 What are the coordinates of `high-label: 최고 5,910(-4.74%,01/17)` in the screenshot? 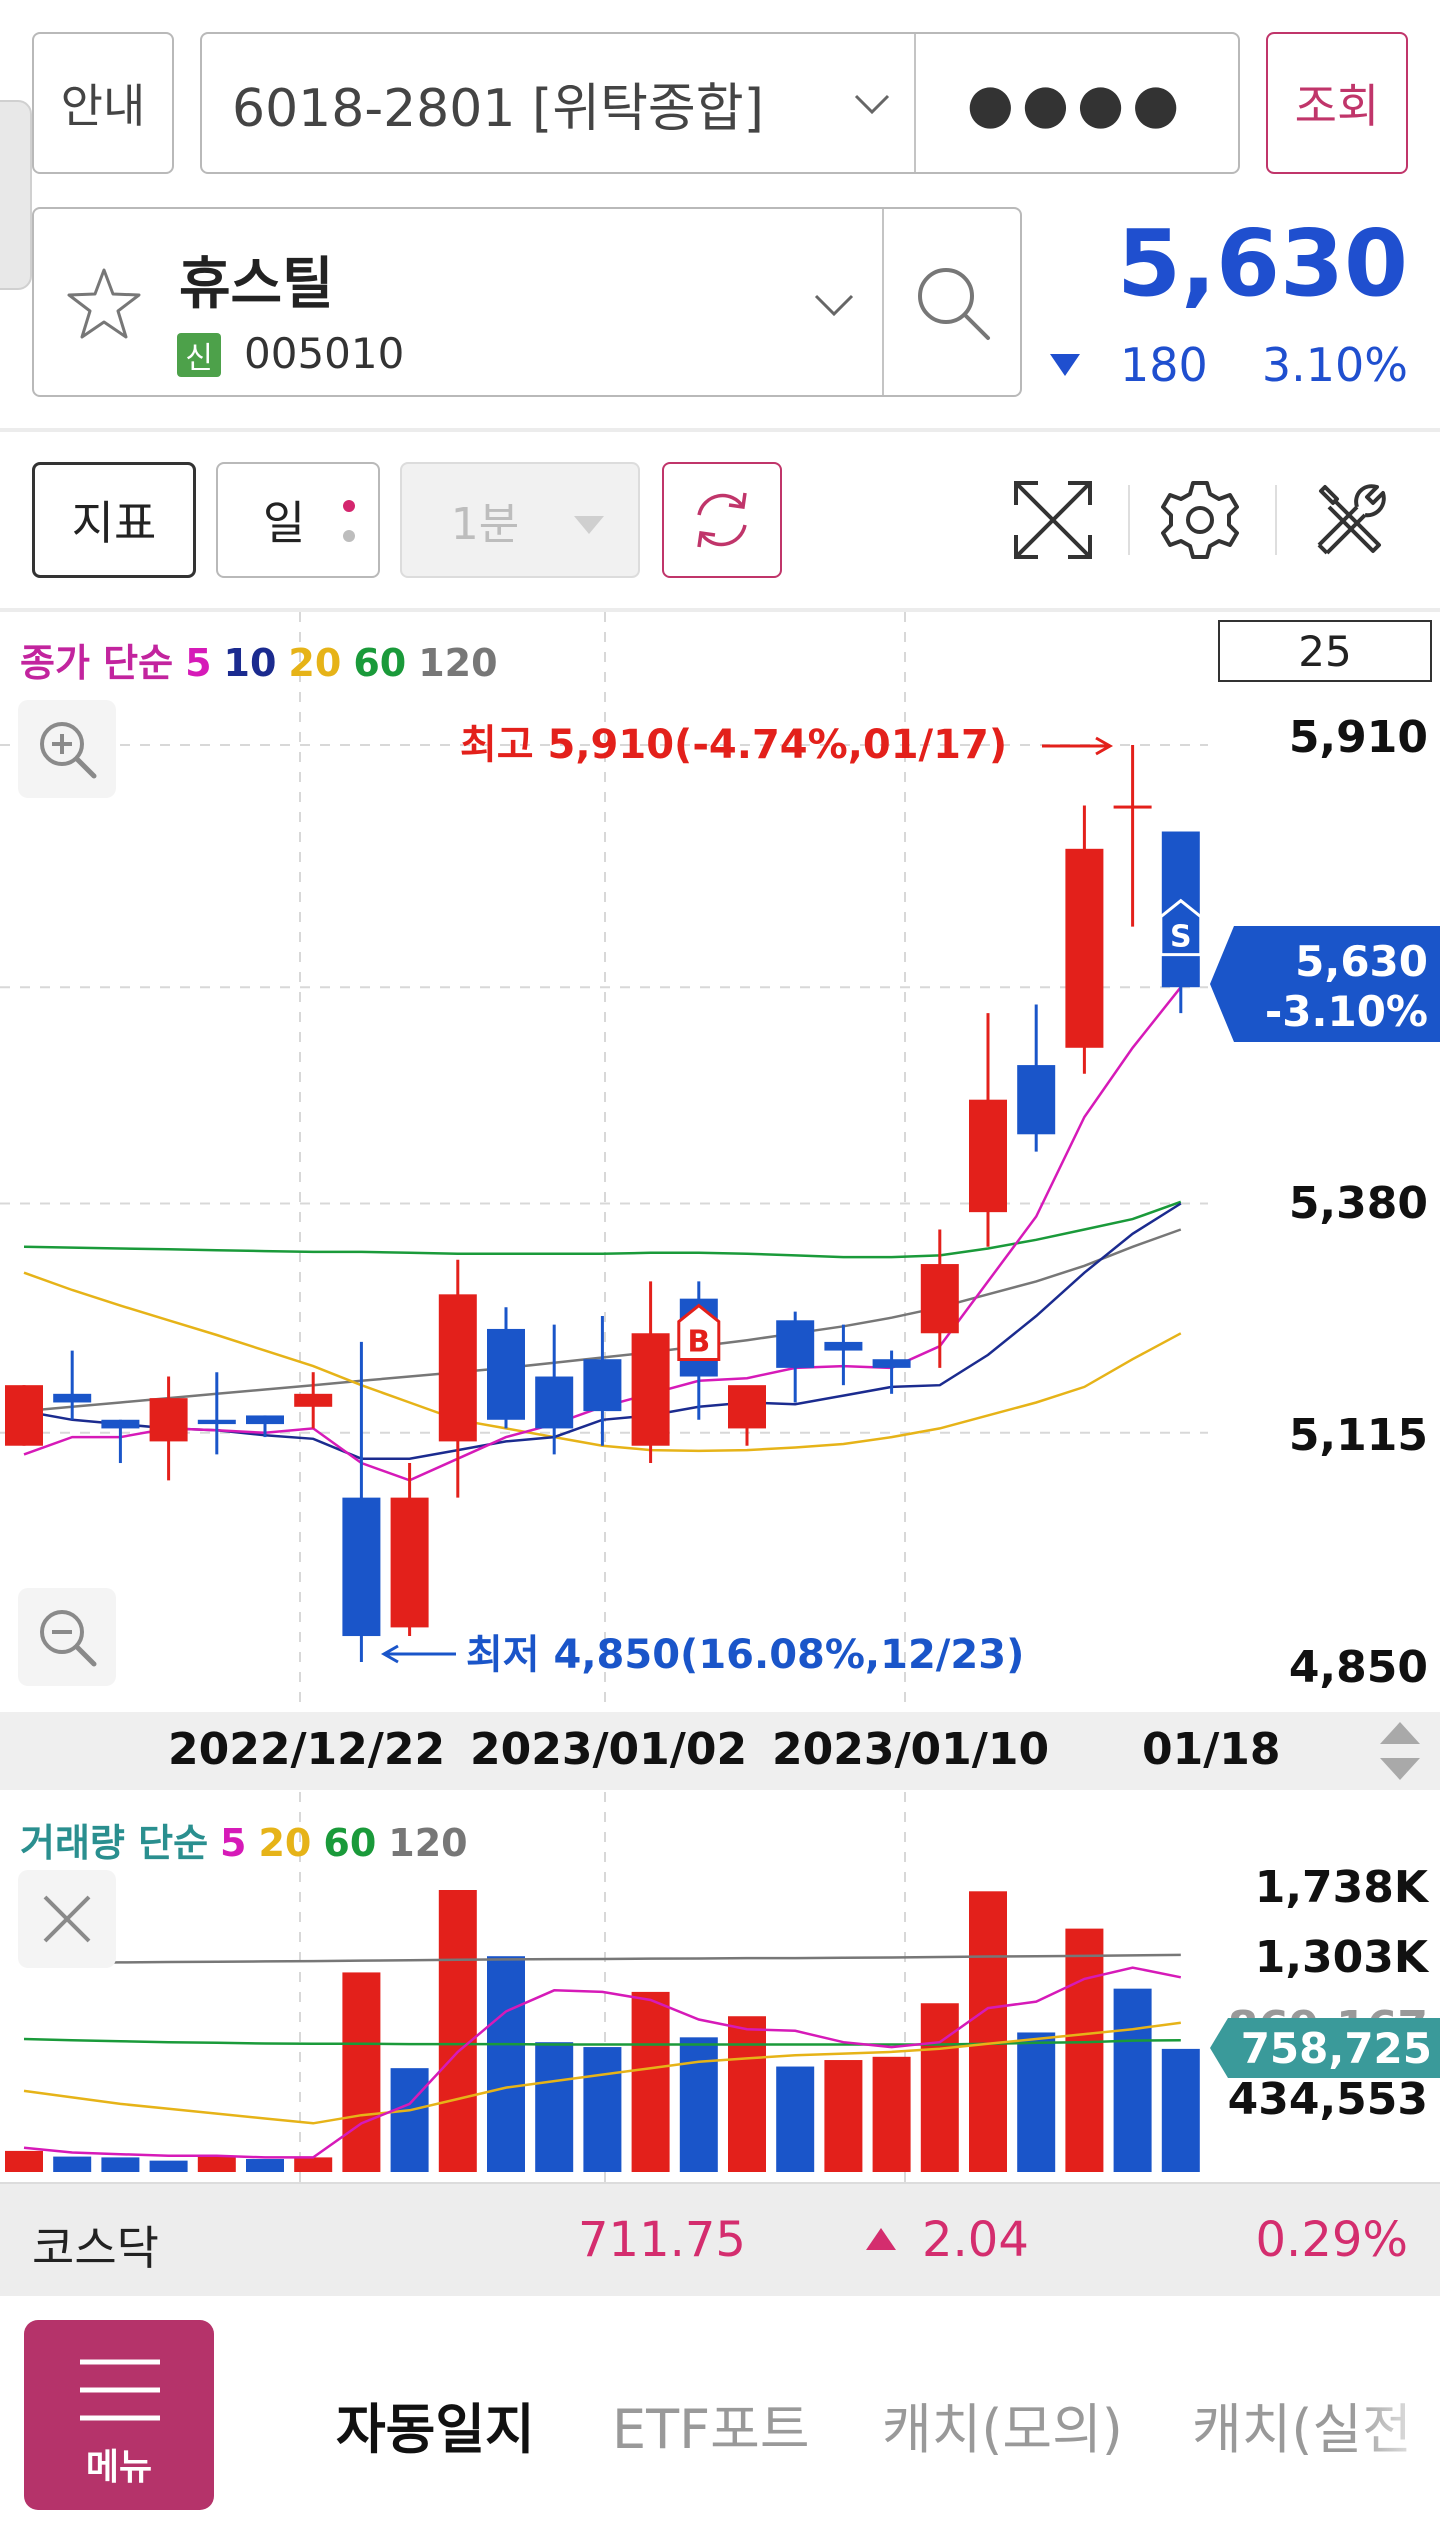 It's located at (733, 745).